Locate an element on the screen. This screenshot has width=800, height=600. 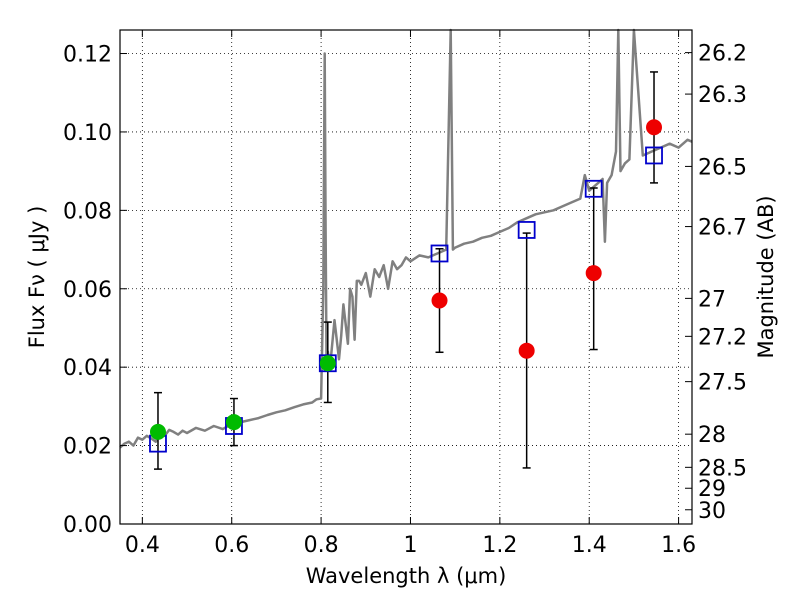
right-tick-label: 28 is located at coordinates (712, 435).